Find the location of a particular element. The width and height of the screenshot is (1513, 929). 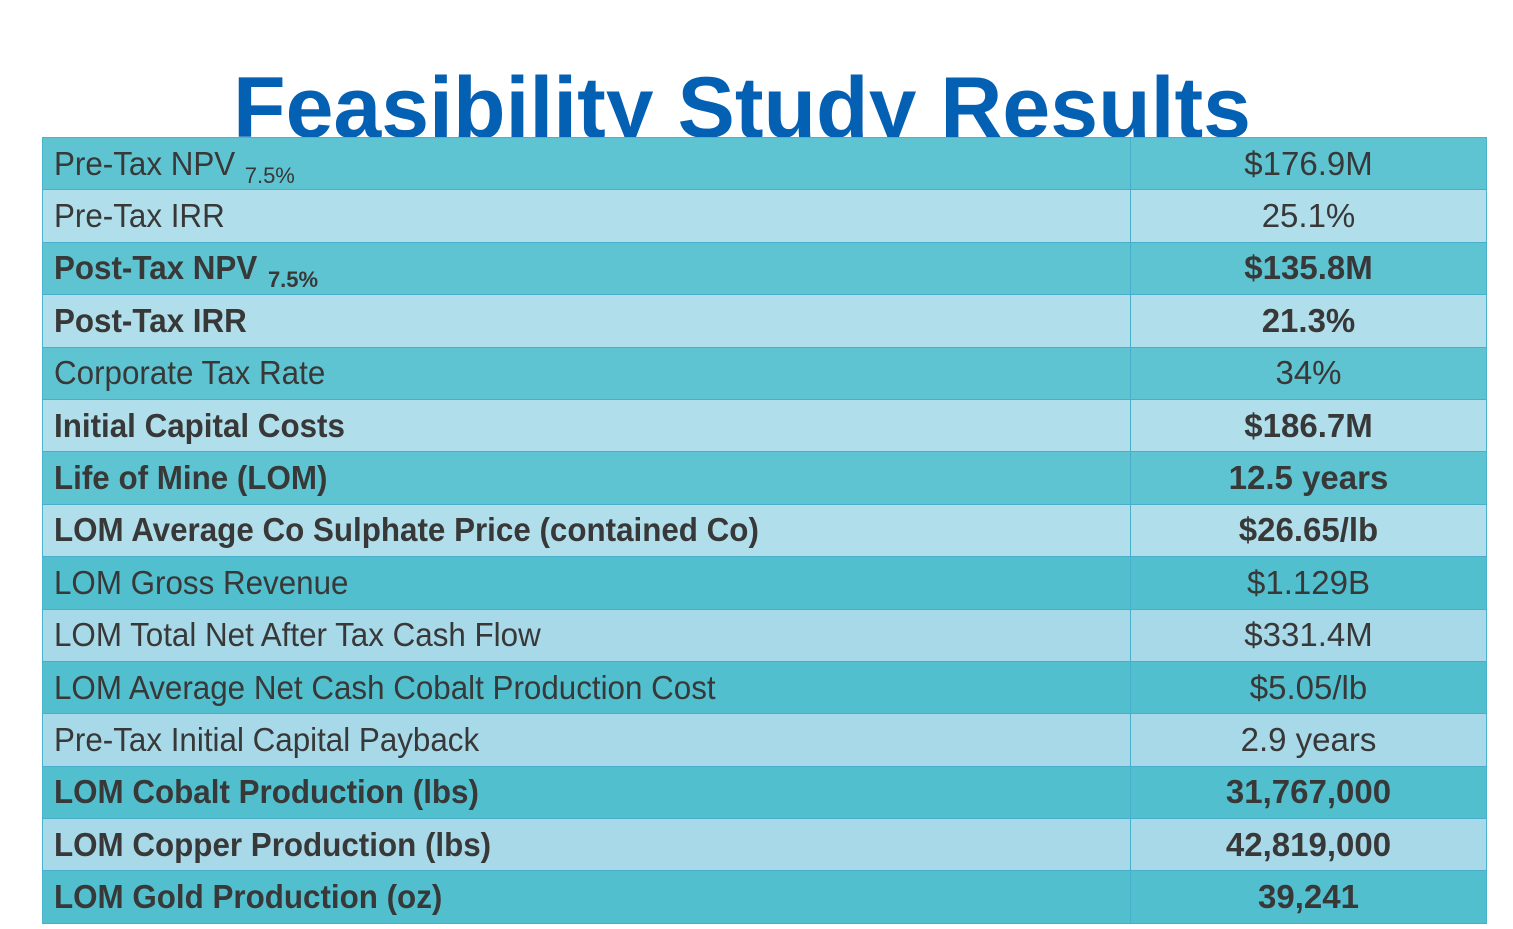

metric-label: Pre-Tax IRR is located at coordinates (139, 216).